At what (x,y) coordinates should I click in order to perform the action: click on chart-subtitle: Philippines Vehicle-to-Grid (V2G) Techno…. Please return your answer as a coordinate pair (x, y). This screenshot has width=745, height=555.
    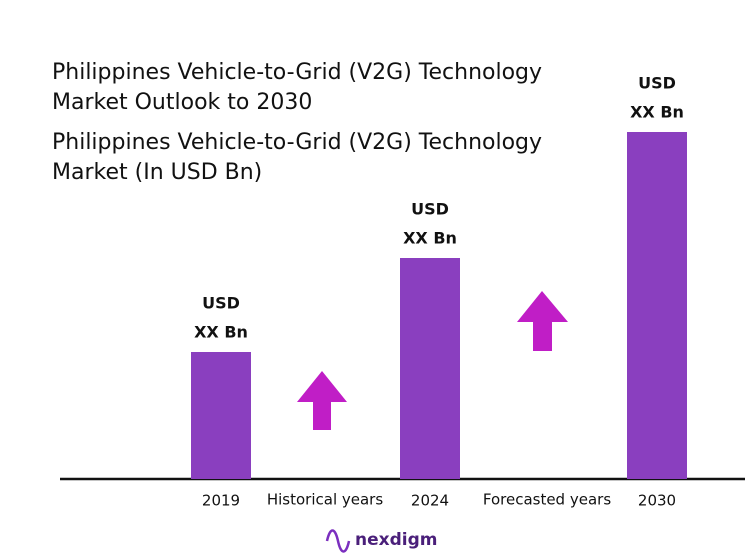
    Looking at the image, I should click on (297, 157).